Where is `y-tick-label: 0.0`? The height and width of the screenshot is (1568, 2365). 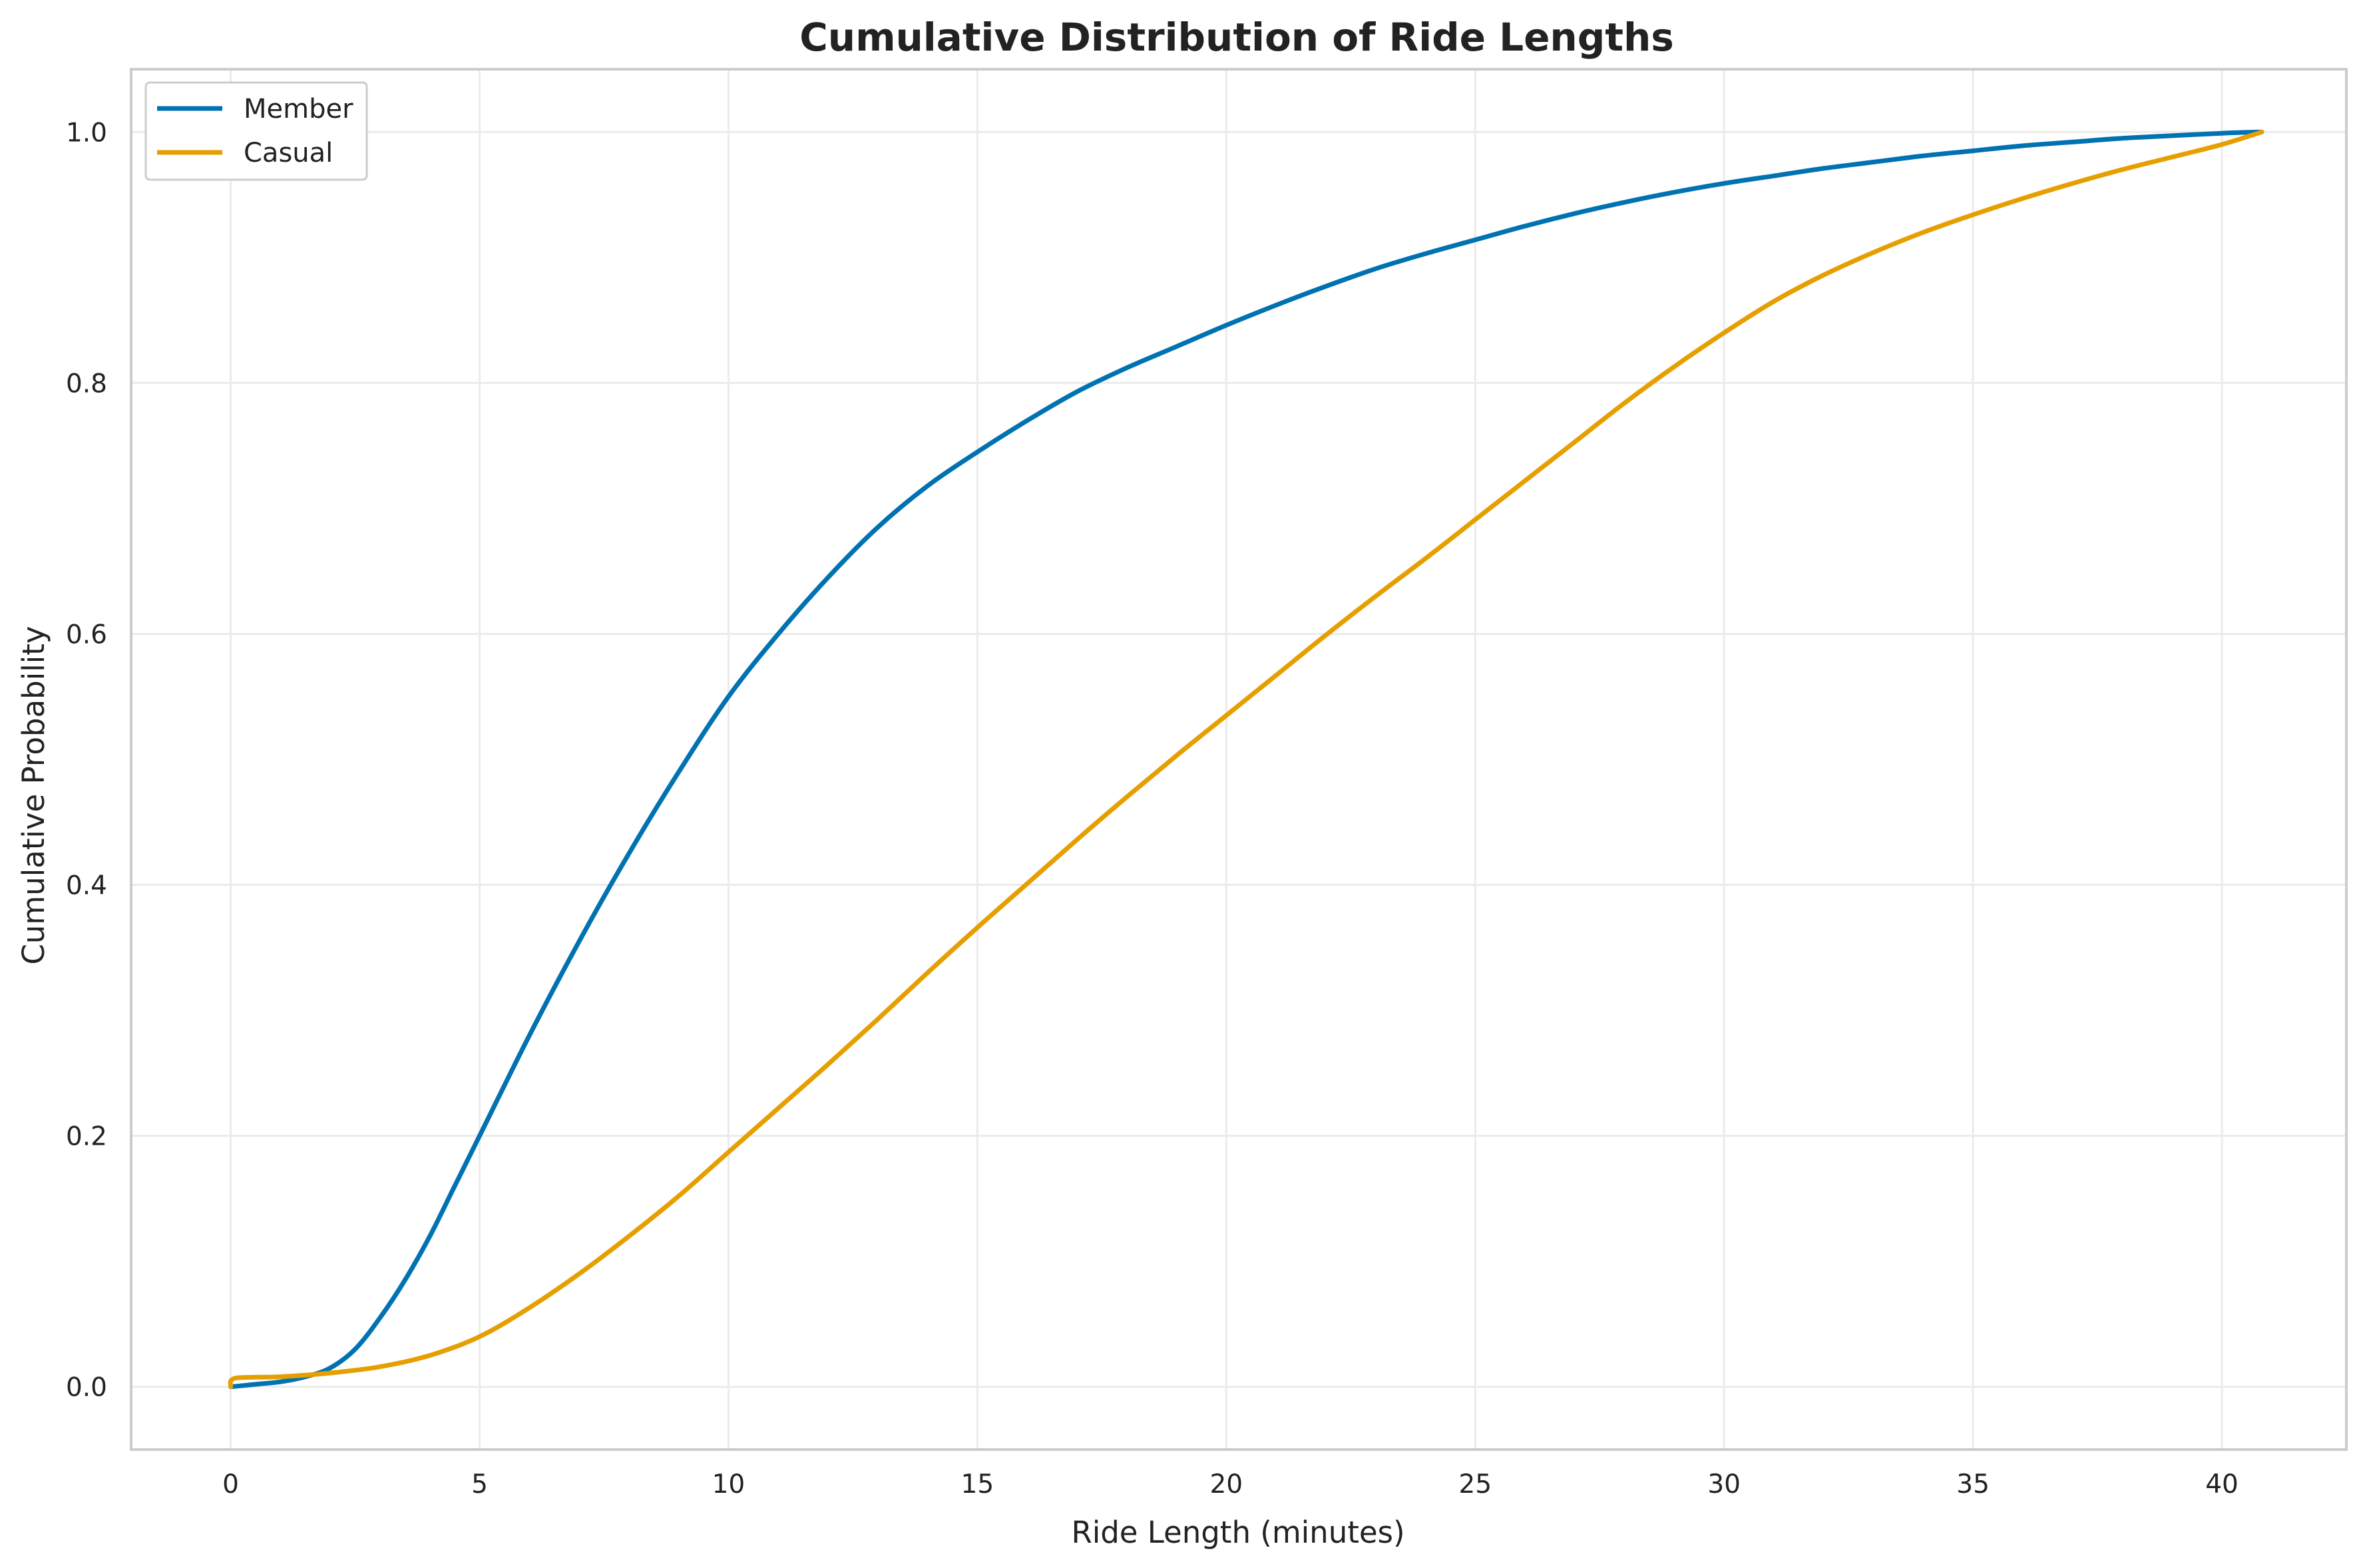 y-tick-label: 0.0 is located at coordinates (86, 1388).